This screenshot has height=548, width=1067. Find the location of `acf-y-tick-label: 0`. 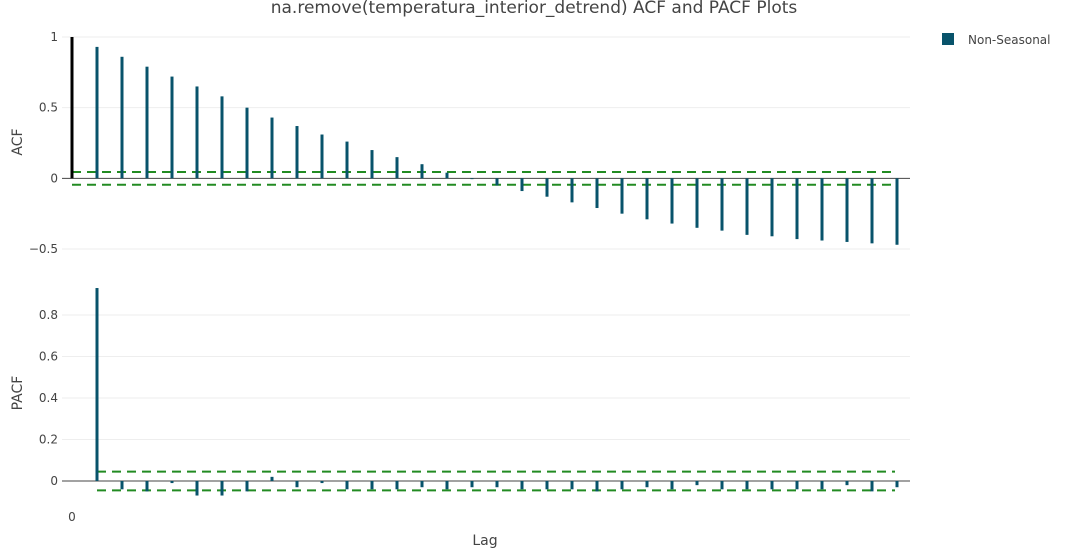

acf-y-tick-label: 0 is located at coordinates (54, 178).